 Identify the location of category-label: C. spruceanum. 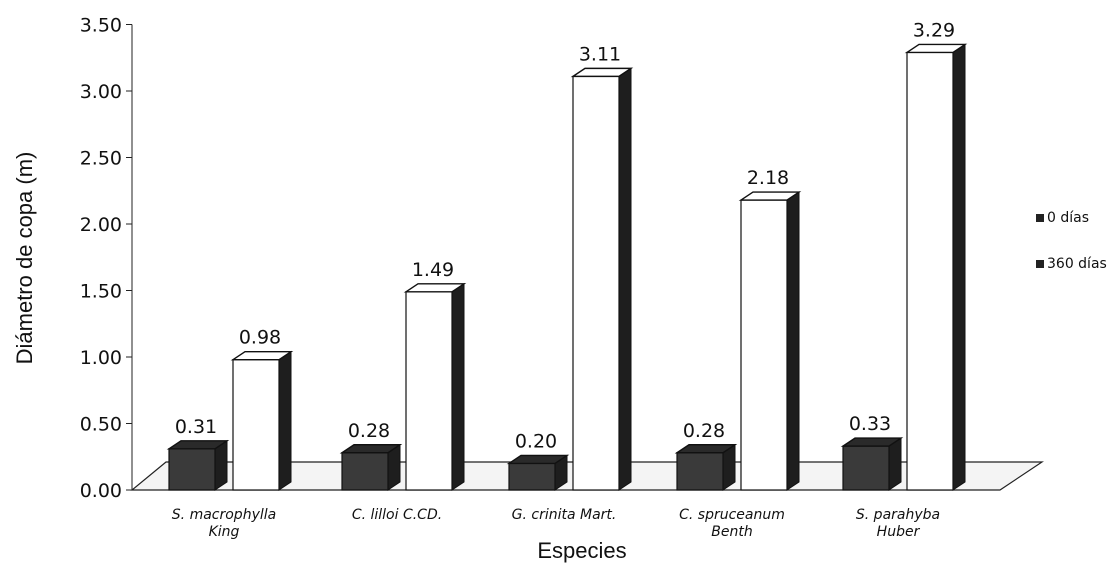
(732, 515).